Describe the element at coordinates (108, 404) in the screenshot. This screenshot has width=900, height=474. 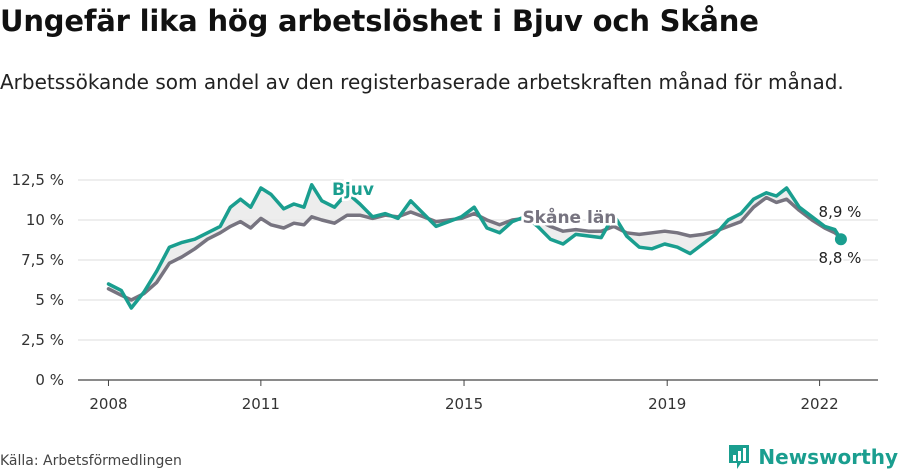
I see `x-tick-label: 2008` at that location.